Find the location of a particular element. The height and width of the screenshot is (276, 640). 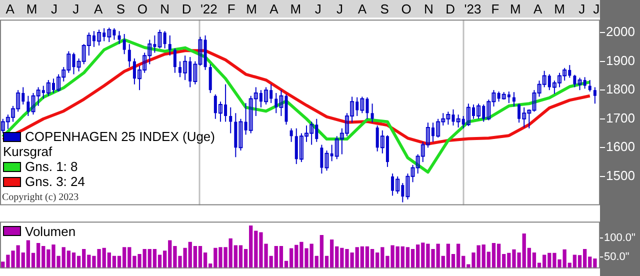

legend-label: COPENHAGEN 25 INDEX (Uge) is located at coordinates (120, 136).